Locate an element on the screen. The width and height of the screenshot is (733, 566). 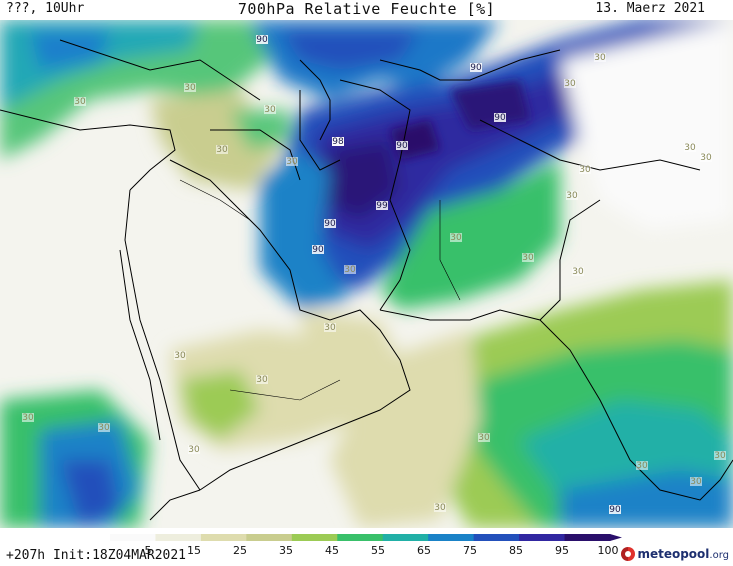
svg-text: 99 is located at coordinates (382, 206).